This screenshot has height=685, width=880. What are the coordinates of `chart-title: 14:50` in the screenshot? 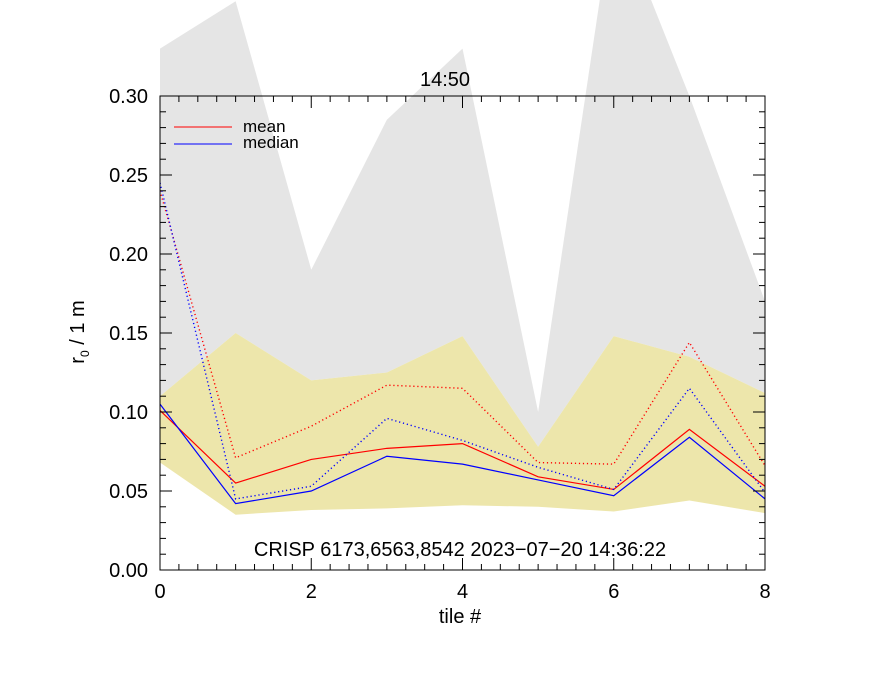 It's located at (445, 80).